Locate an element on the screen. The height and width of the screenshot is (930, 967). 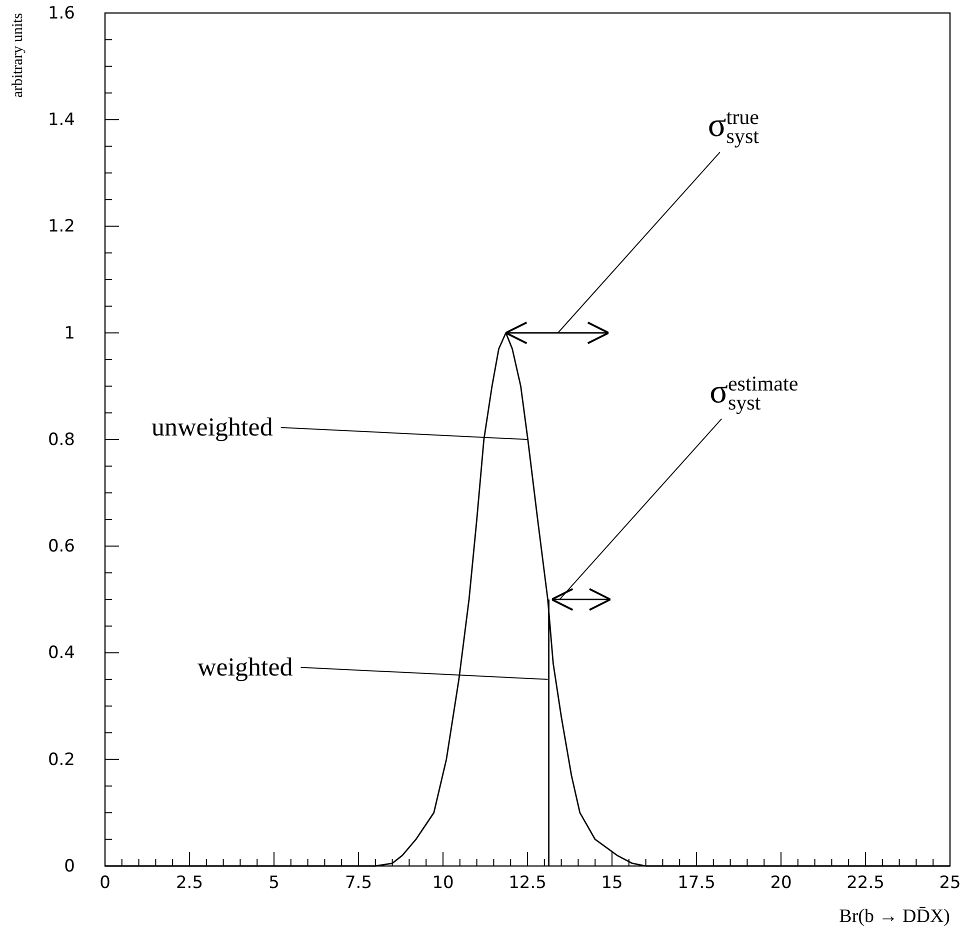
x-tick-label: 7.5 is located at coordinates (358, 883).